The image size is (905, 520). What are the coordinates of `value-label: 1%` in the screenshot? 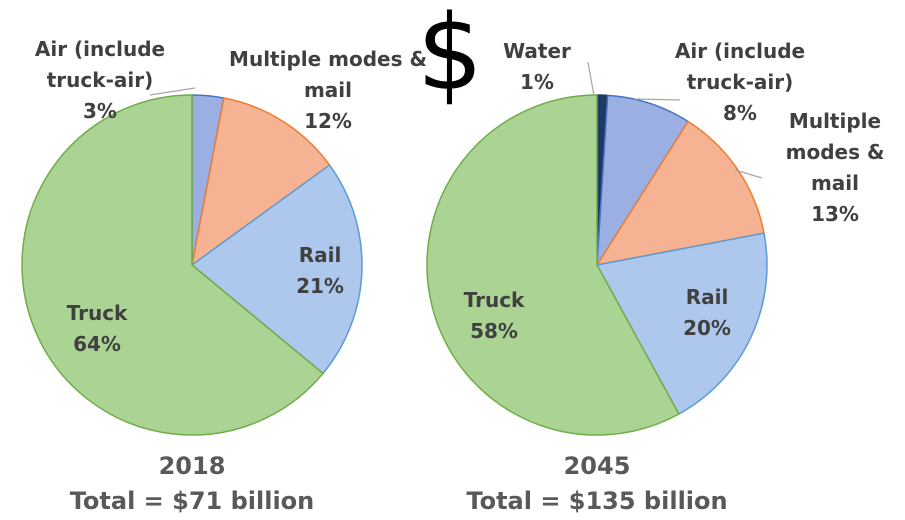 It's located at (537, 82).